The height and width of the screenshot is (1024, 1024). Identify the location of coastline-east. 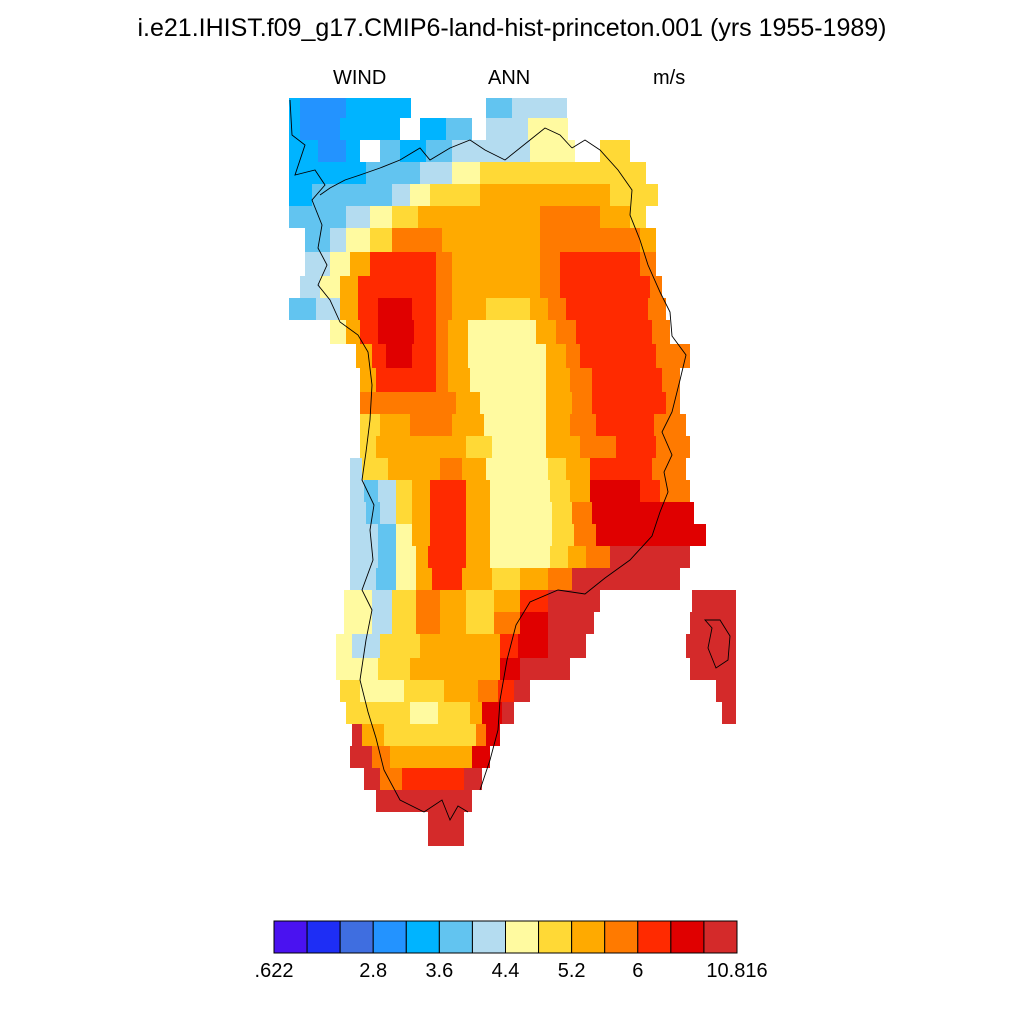
(583, 465).